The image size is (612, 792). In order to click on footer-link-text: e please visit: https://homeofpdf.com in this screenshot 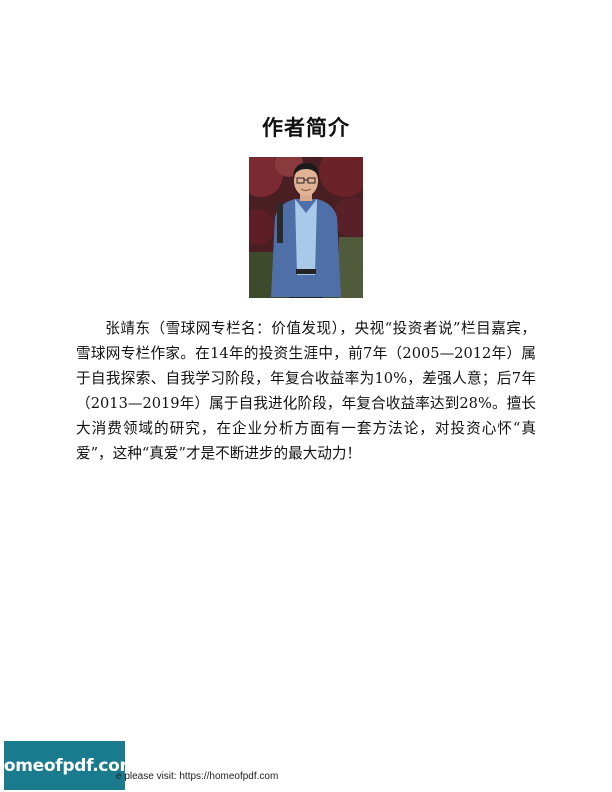, I will do `click(197, 776)`.